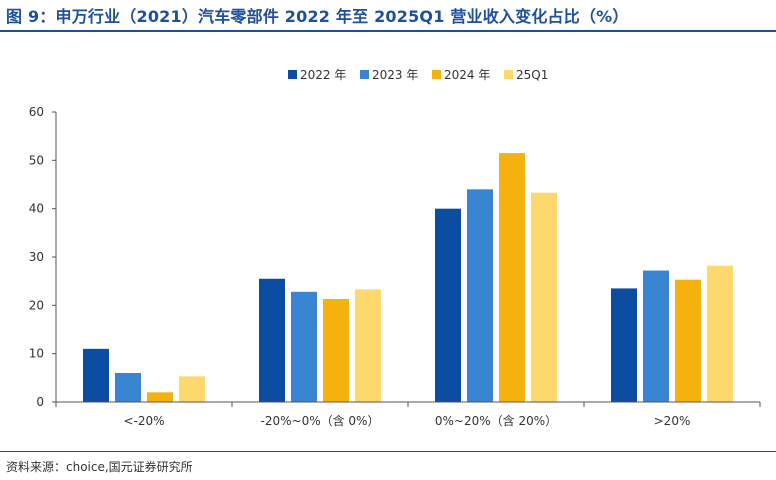 Image resolution: width=776 pixels, height=480 pixels. Describe the element at coordinates (36, 112) in the screenshot. I see `y-tick-label: 60` at that location.